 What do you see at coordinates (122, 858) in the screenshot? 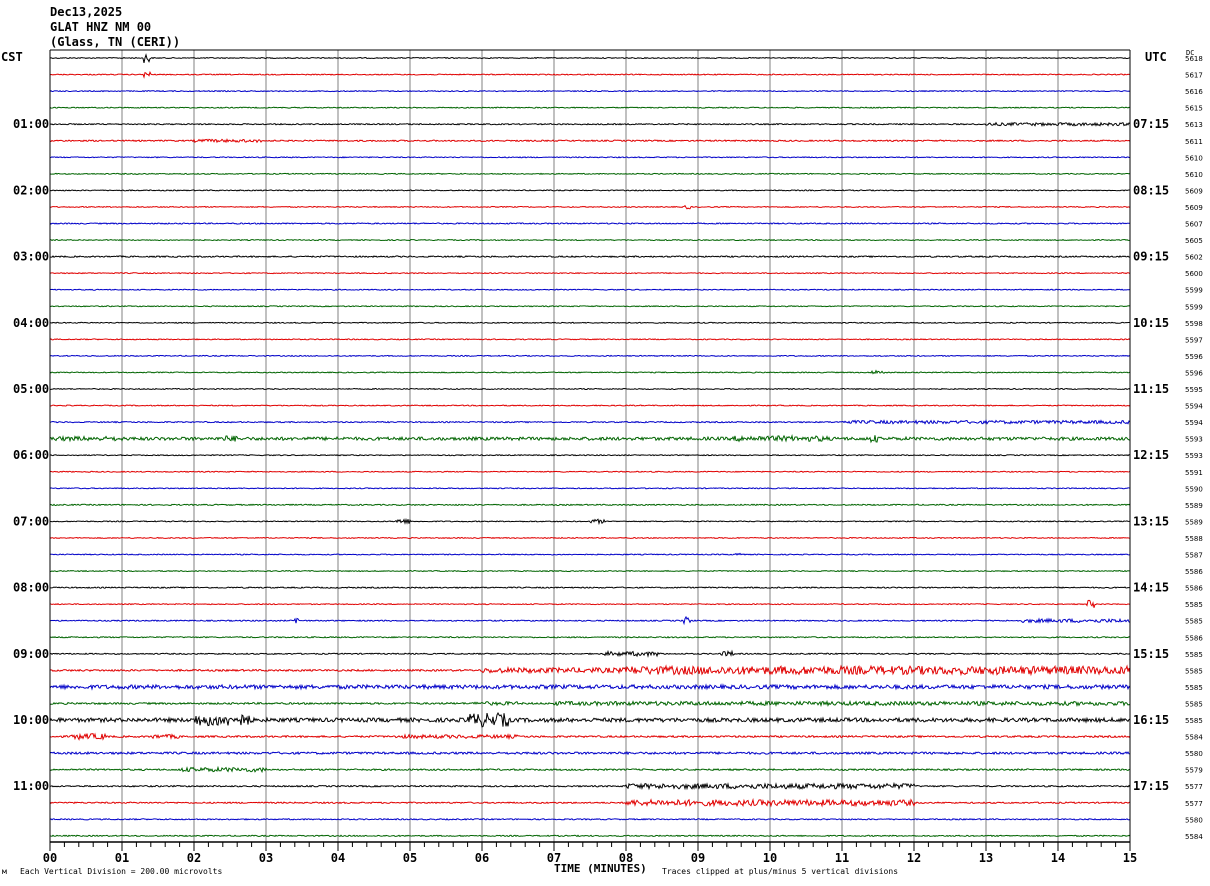
I see `x-tick-label: 01` at bounding box center [122, 858].